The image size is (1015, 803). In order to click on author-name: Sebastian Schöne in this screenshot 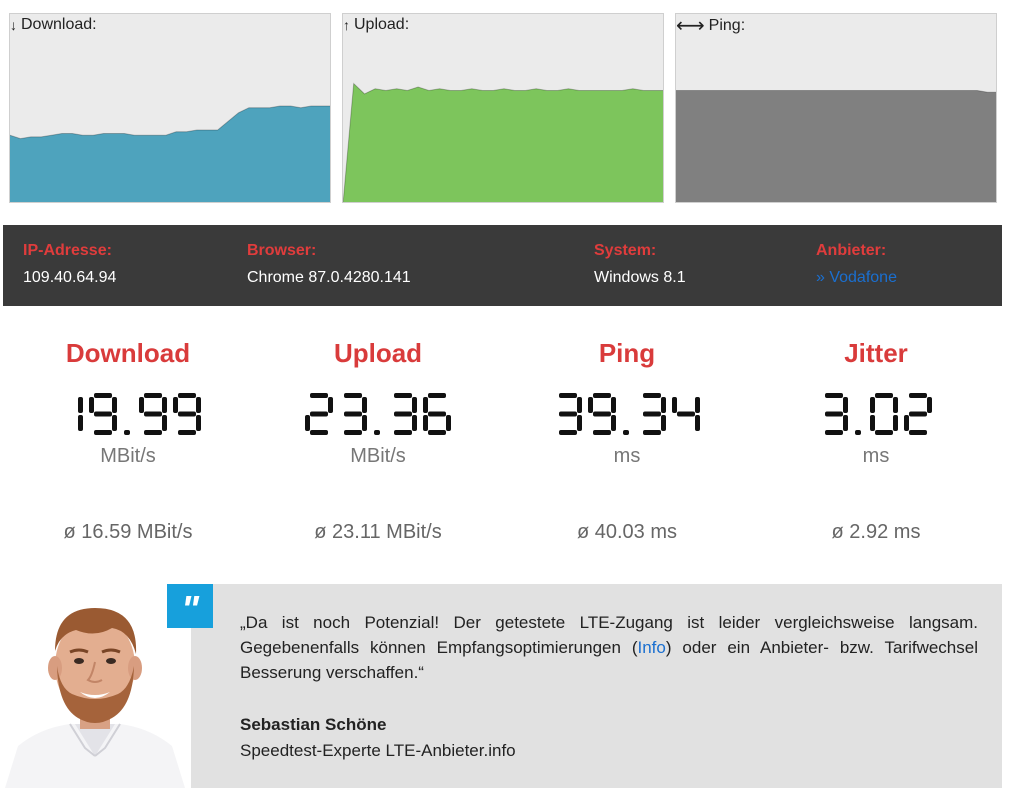, I will do `click(313, 724)`.